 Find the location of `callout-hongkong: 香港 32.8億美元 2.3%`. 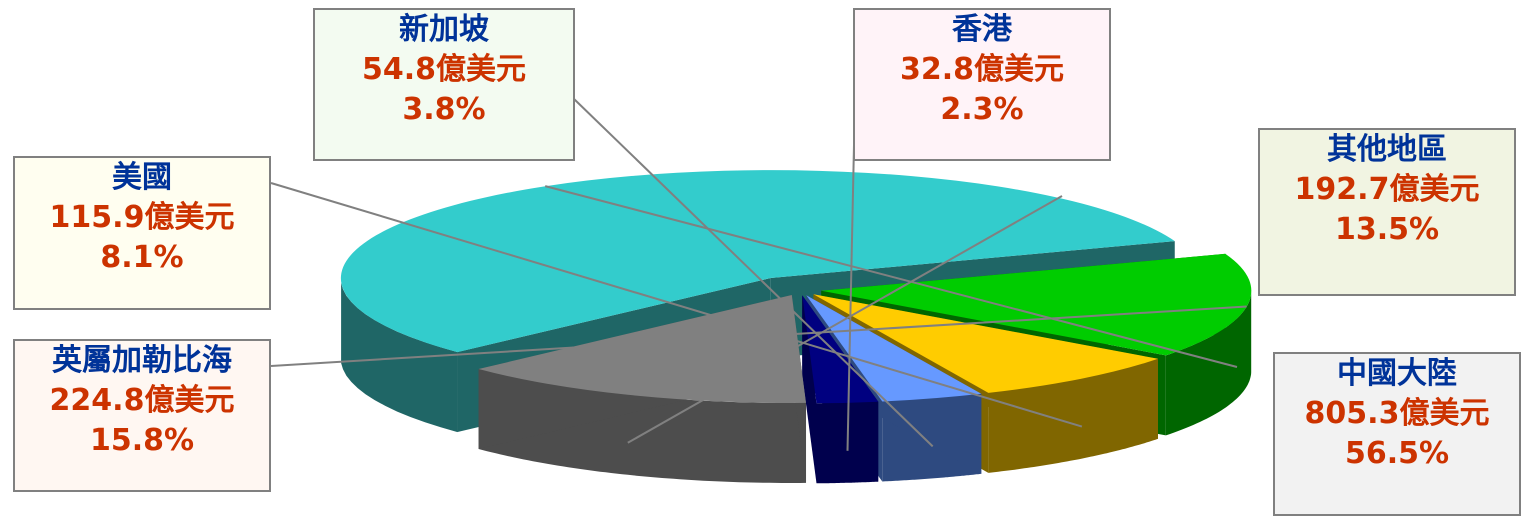

callout-hongkong: 香港 32.8億美元 2.3% is located at coordinates (982, 84).